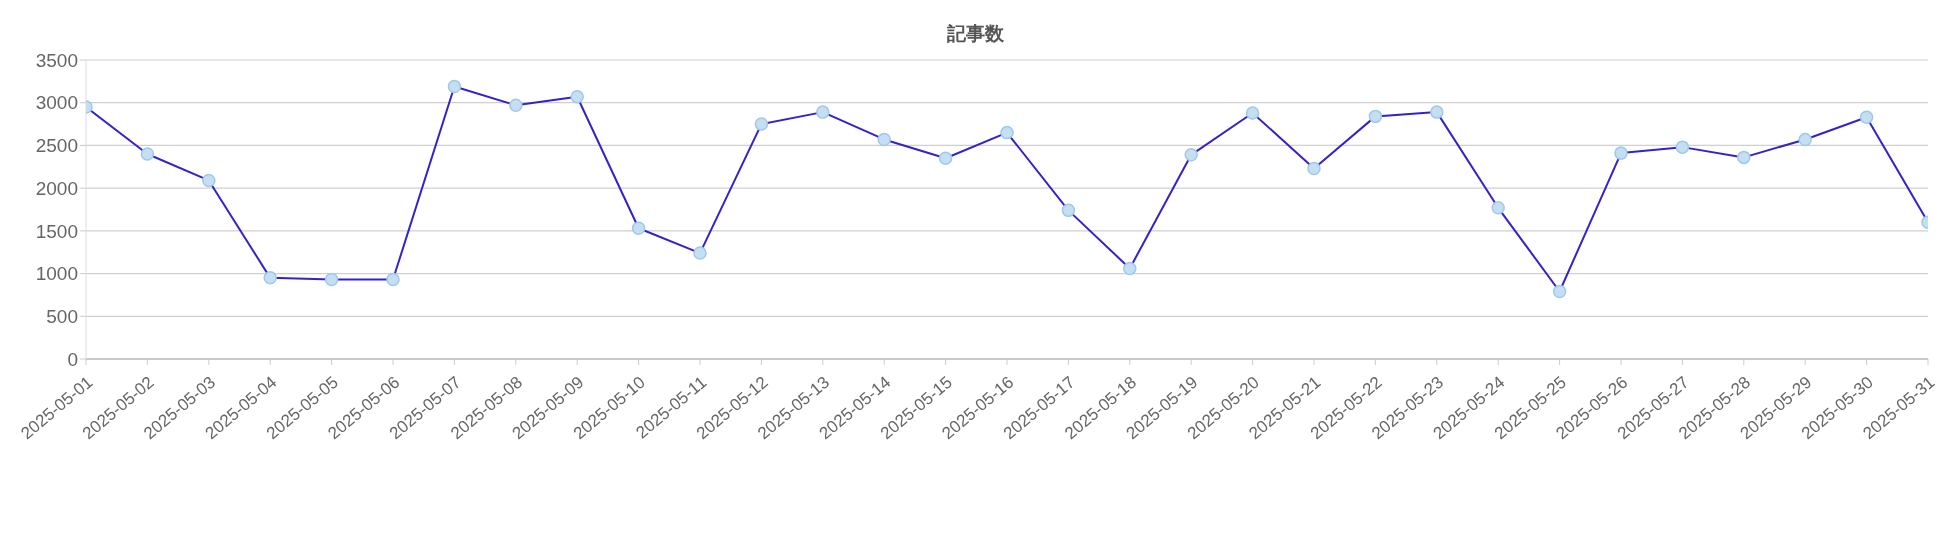 This screenshot has width=1950, height=540. Describe the element at coordinates (62, 317) in the screenshot. I see `y-tick-label: 500` at that location.